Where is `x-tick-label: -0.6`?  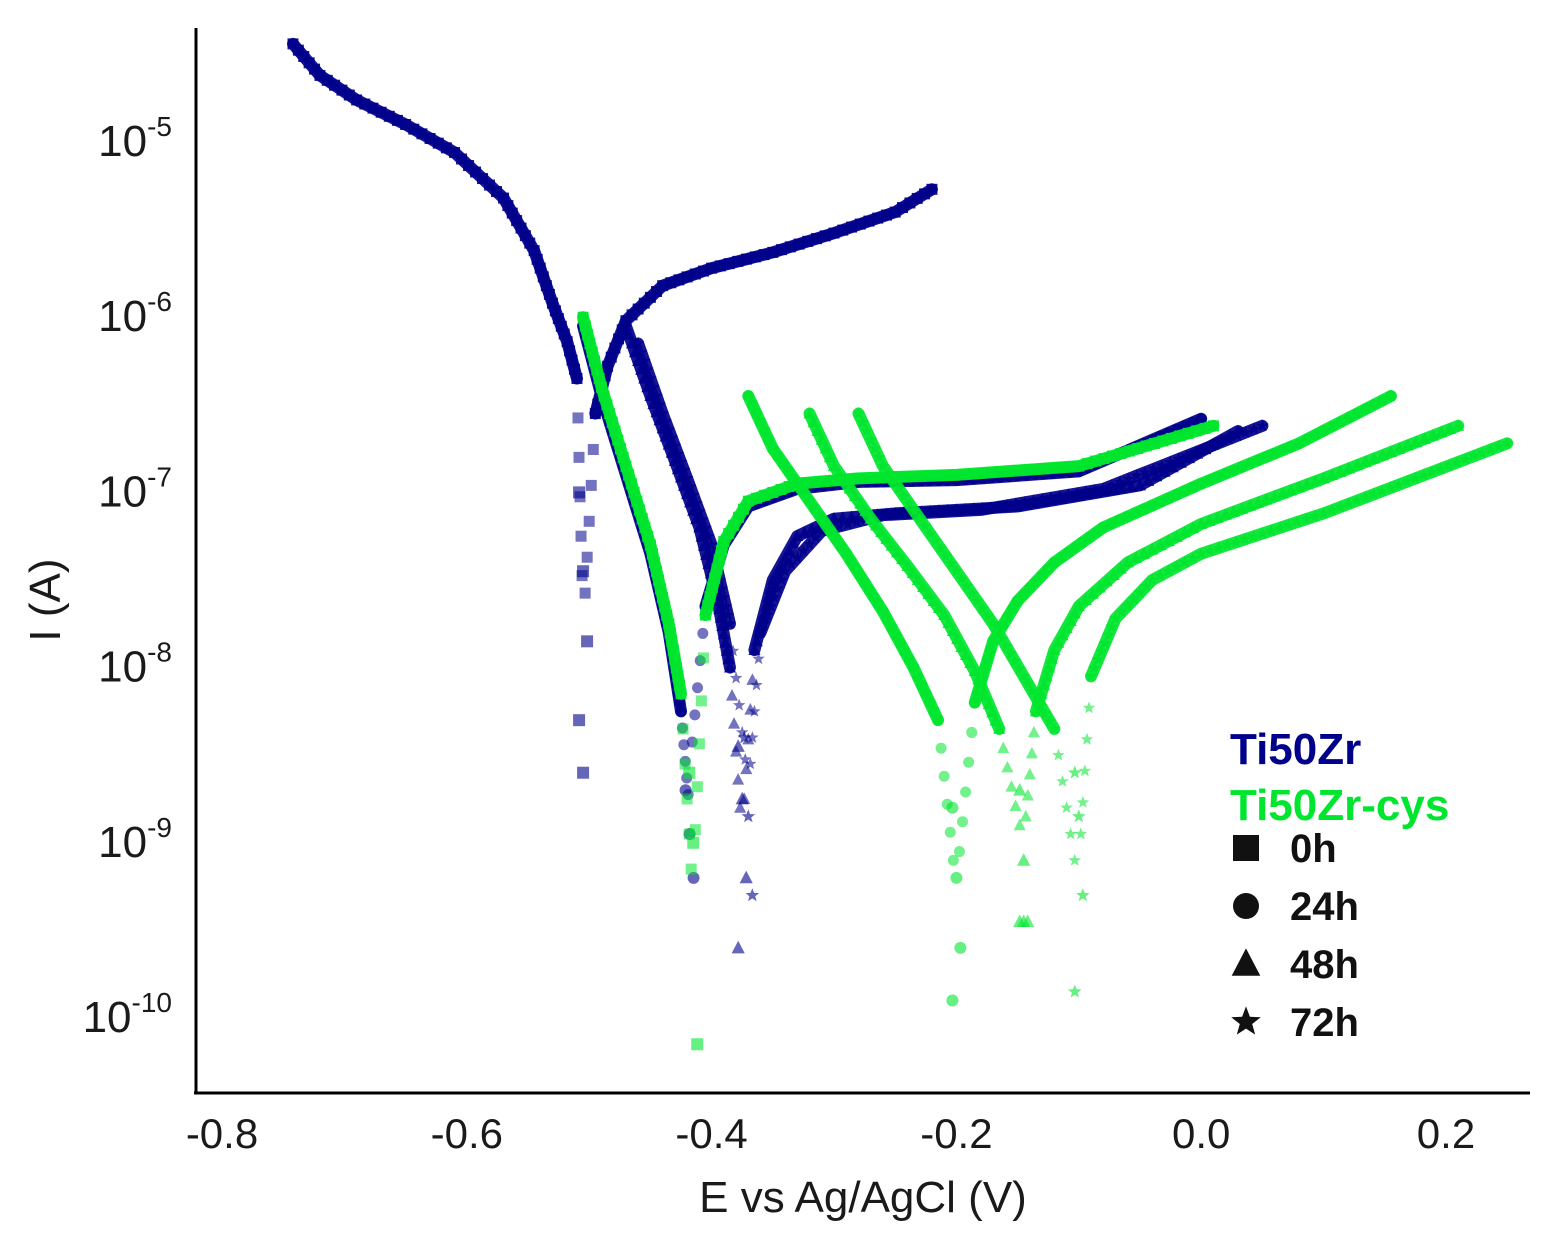 x-tick-label: -0.6 is located at coordinates (467, 1133).